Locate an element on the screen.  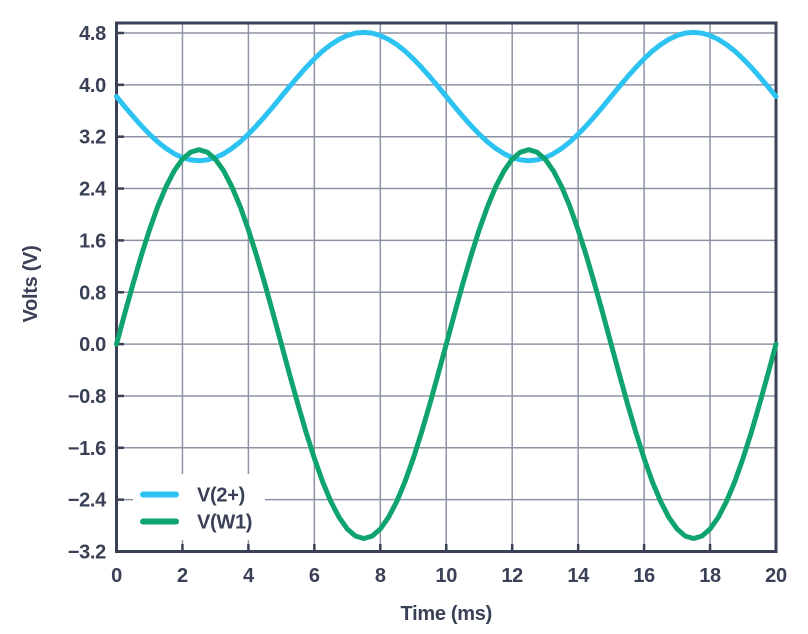
x-tick-label: 0 is located at coordinates (116, 576).